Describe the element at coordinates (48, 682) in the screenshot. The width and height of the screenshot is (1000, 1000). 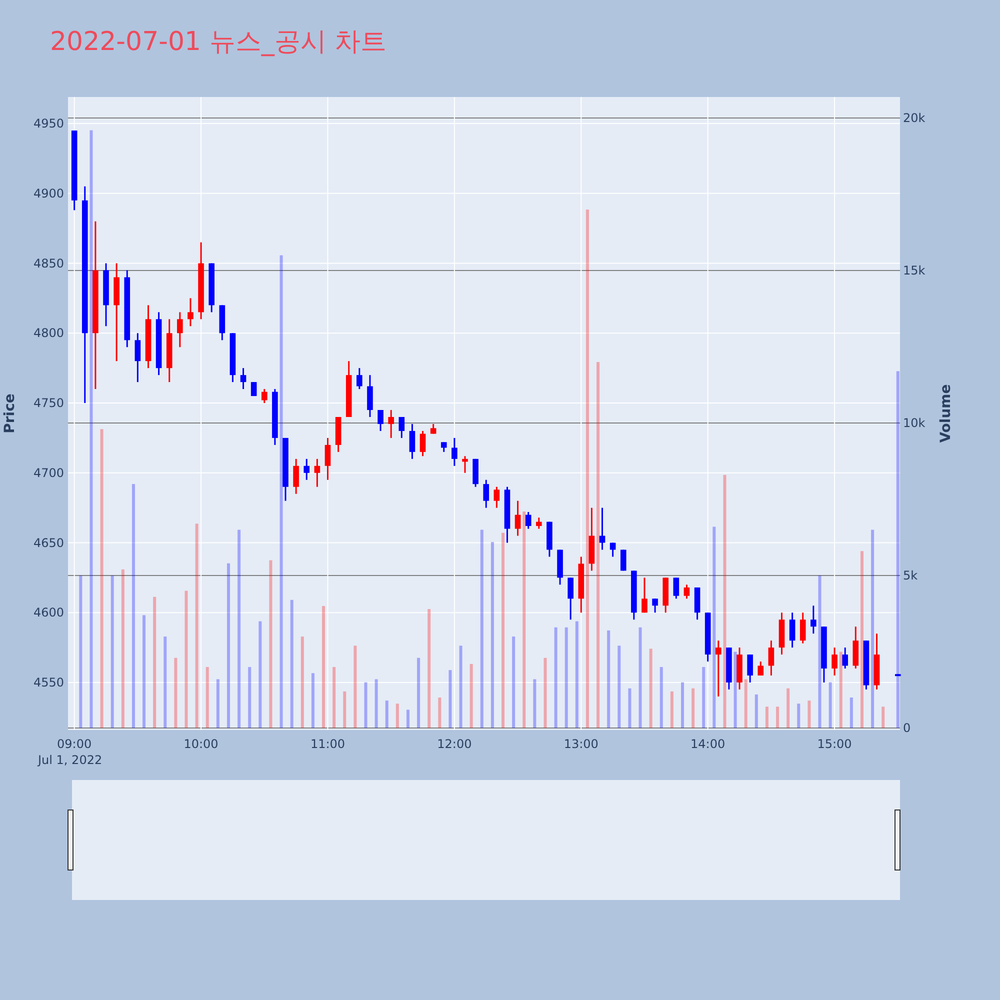
I see `y-tick-label: 4550` at that location.